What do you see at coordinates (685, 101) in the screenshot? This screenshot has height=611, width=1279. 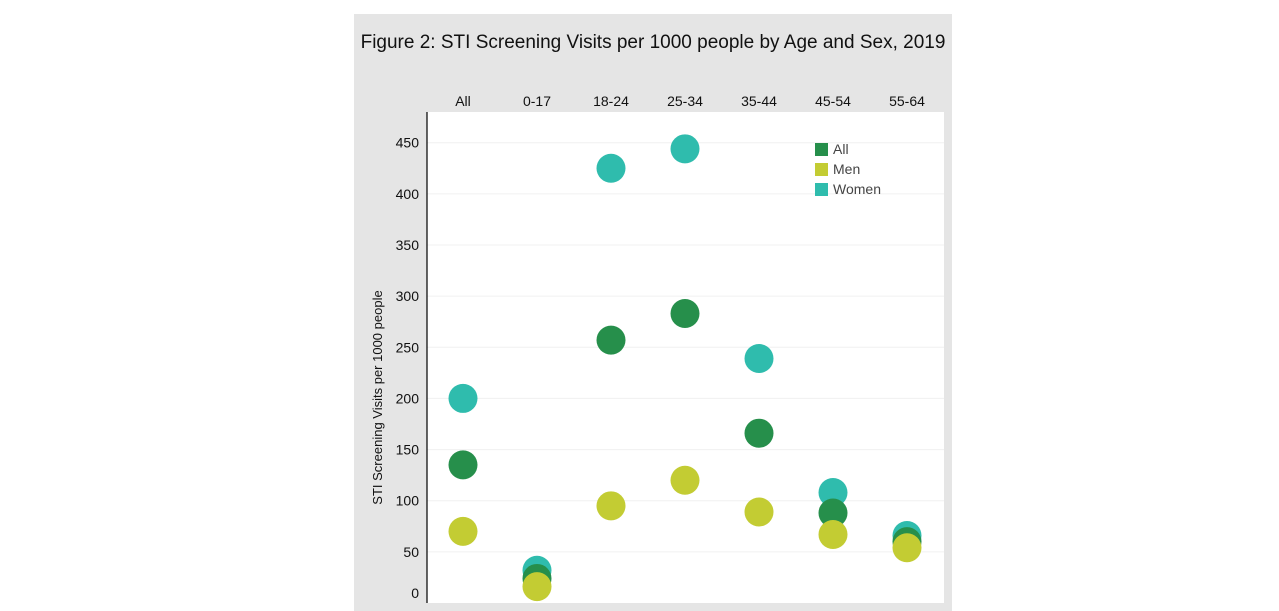 I see `x-tick-label: 25-34` at bounding box center [685, 101].